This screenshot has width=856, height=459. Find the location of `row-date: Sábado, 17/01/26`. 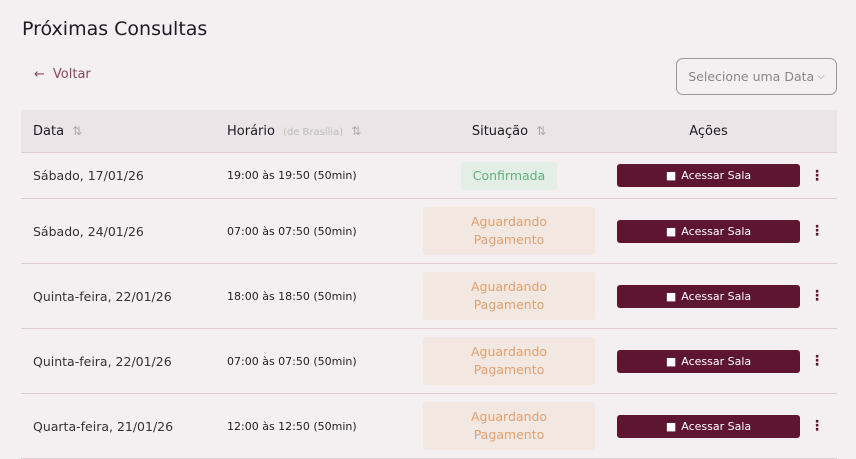

row-date: Sábado, 17/01/26 is located at coordinates (88, 175).